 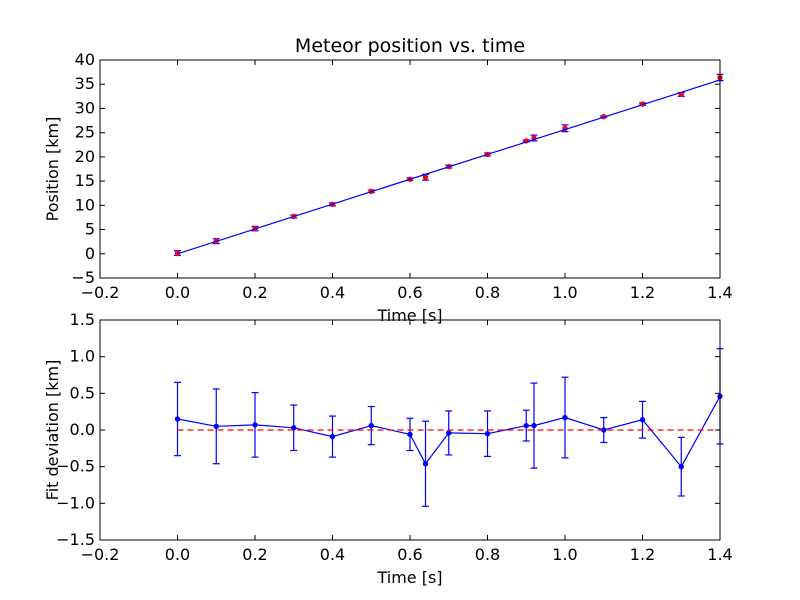 What do you see at coordinates (82, 429) in the screenshot?
I see `bottom-ytick-label: 0.0` at bounding box center [82, 429].